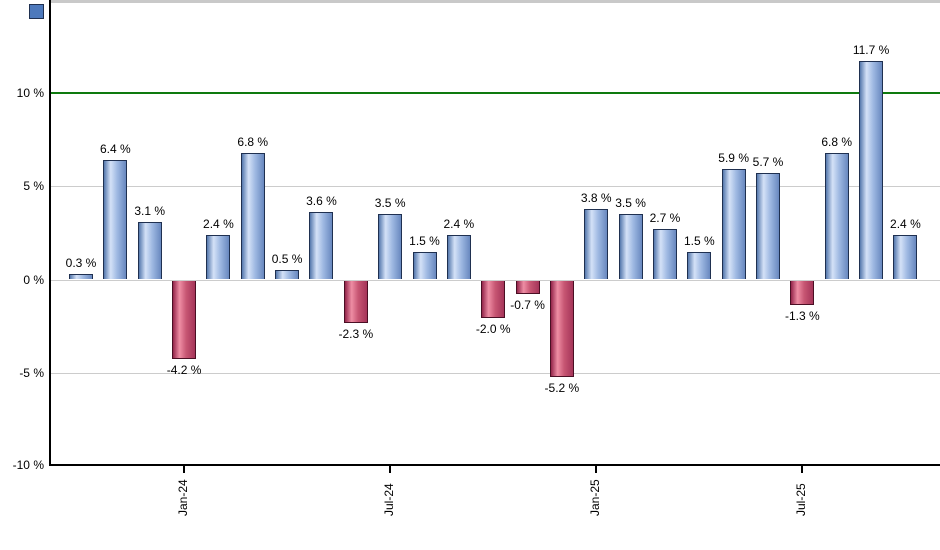  Describe the element at coordinates (31, 372) in the screenshot. I see `y-axis-tick-label: -5 %` at that location.